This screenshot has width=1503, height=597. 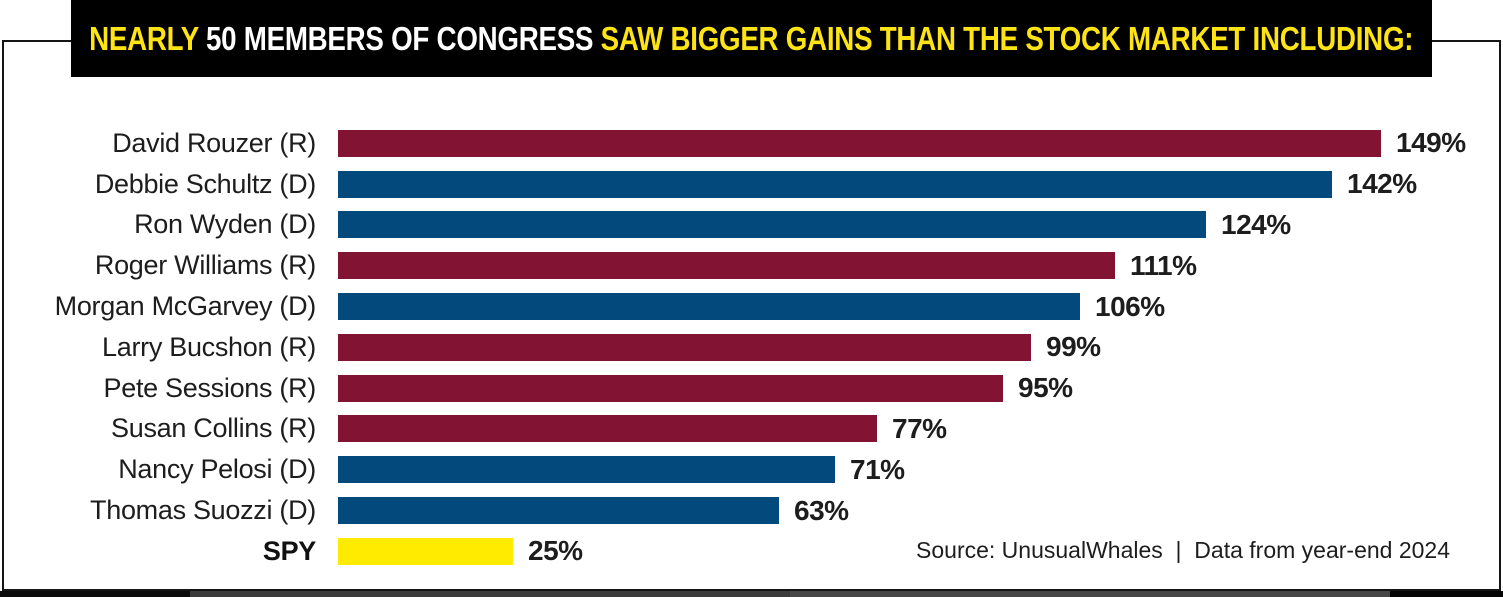 I want to click on bar-row: Susan Collins (R) 77%, so click(x=742, y=429).